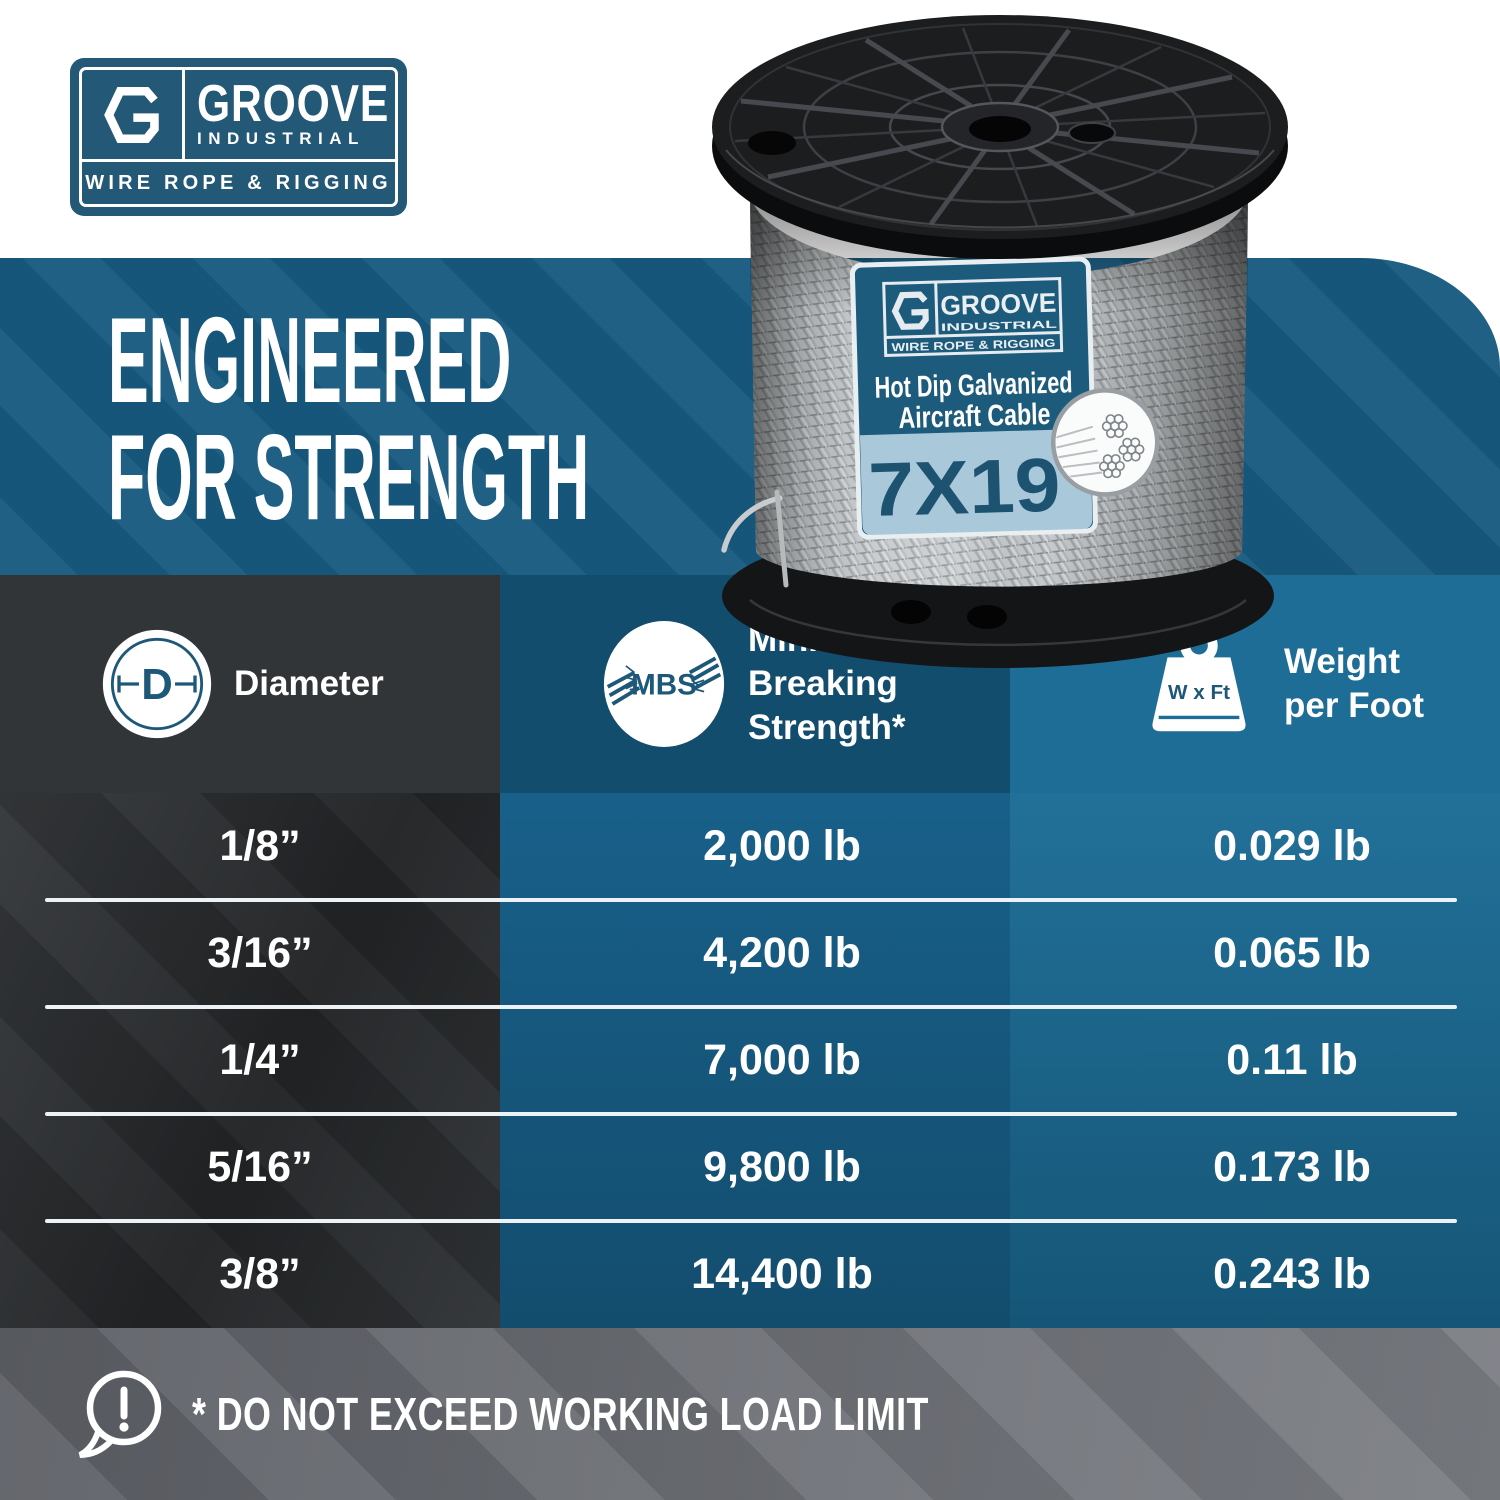 The width and height of the screenshot is (1500, 1500). I want to click on mbs-icon-letters: MBS, so click(664, 684).